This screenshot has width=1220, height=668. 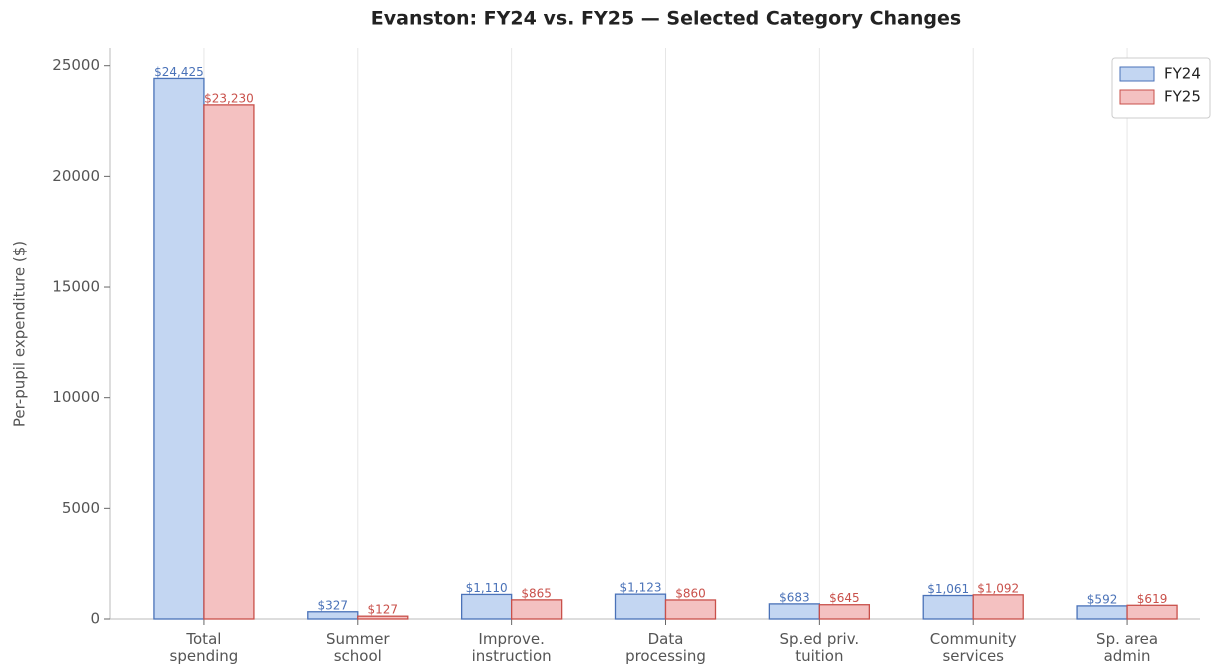 What do you see at coordinates (333, 605) in the screenshot?
I see `value-label: $327` at bounding box center [333, 605].